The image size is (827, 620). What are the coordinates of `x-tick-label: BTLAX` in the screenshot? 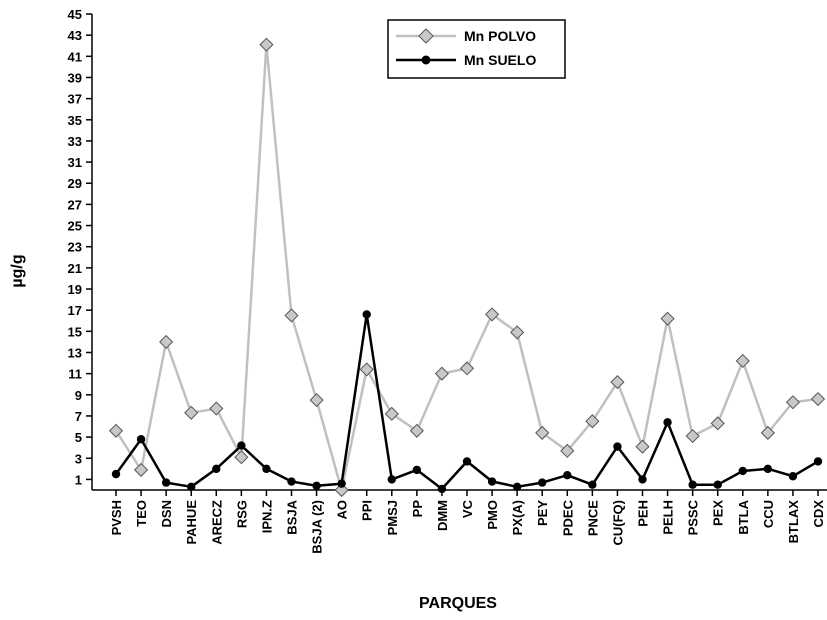 It's located at (793, 522).